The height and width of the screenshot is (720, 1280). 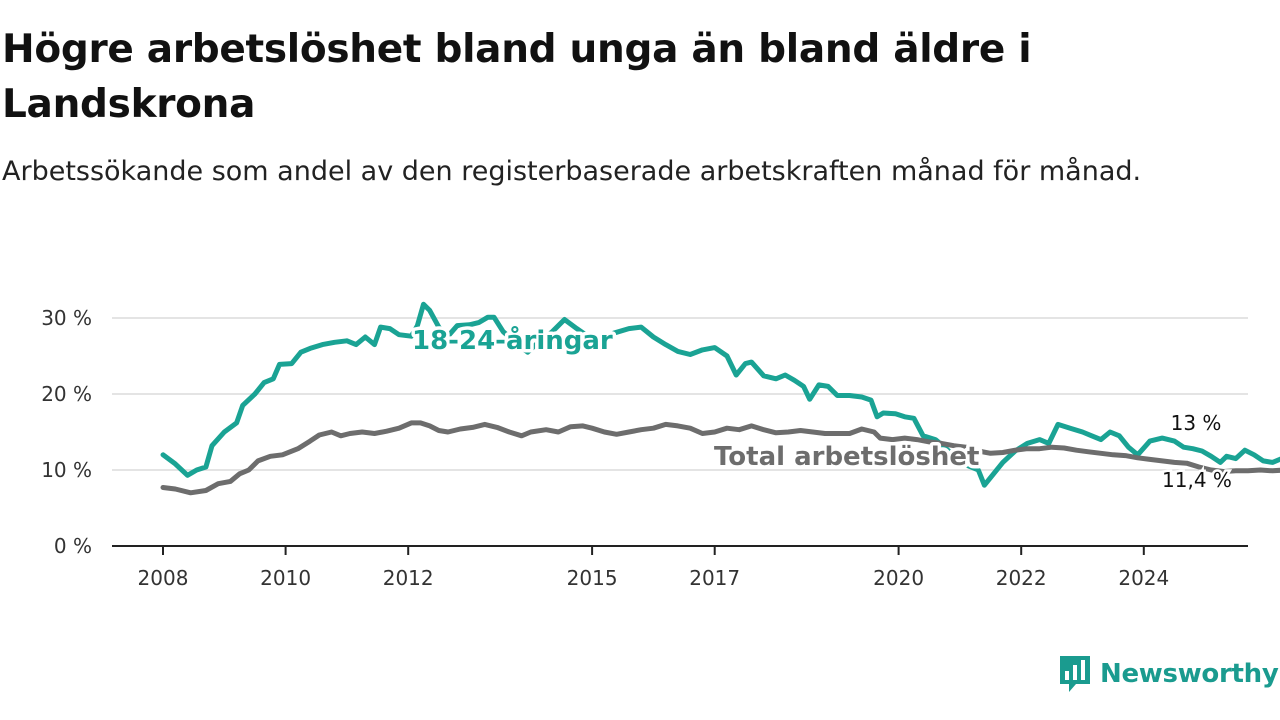 I want to click on y-tick-label: 20 %, so click(x=66, y=394).